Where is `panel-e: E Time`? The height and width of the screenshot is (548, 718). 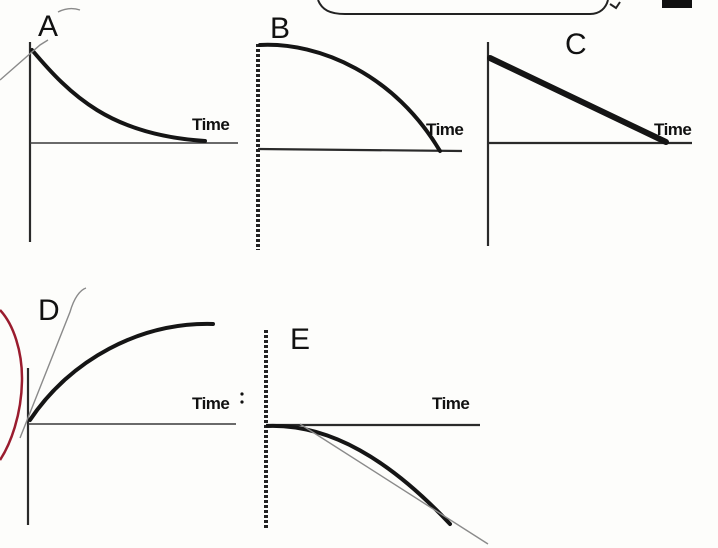 panel-e: E Time is located at coordinates (376, 434).